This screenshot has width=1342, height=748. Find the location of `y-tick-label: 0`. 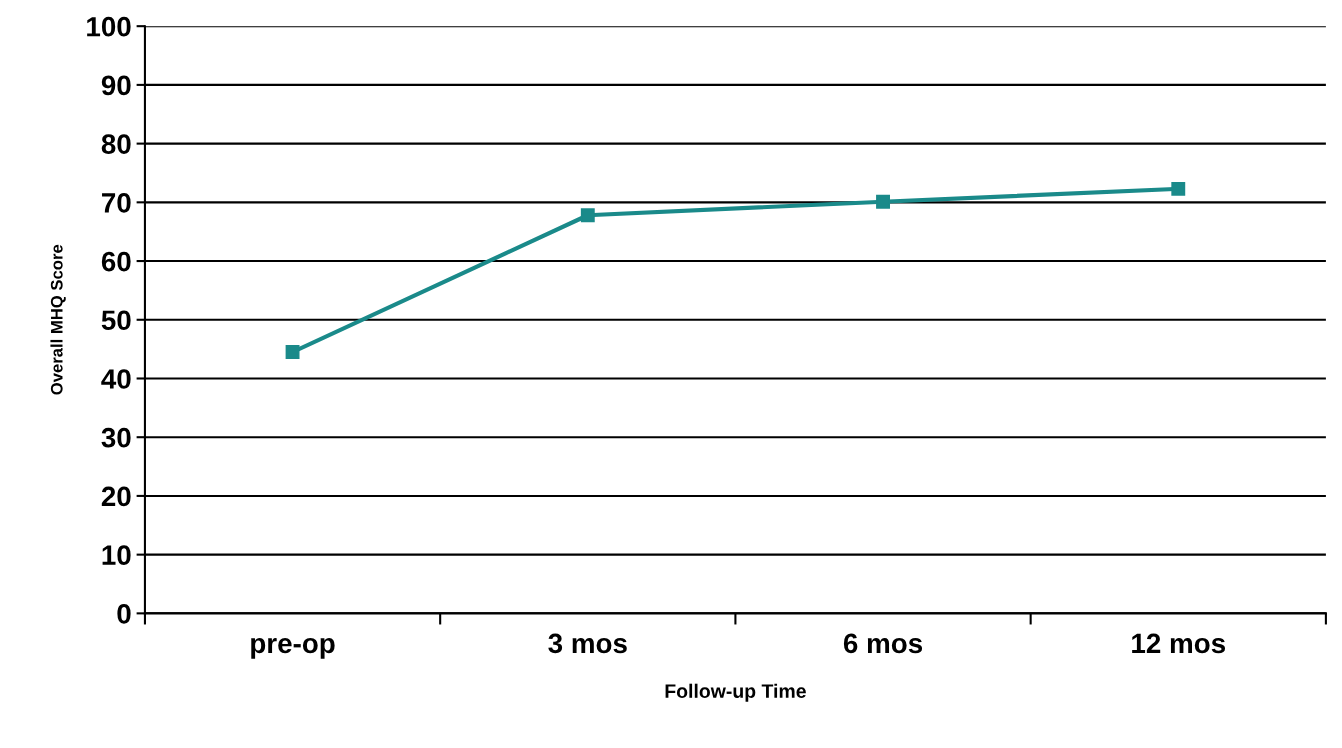

y-tick-label: 0 is located at coordinates (124, 614).